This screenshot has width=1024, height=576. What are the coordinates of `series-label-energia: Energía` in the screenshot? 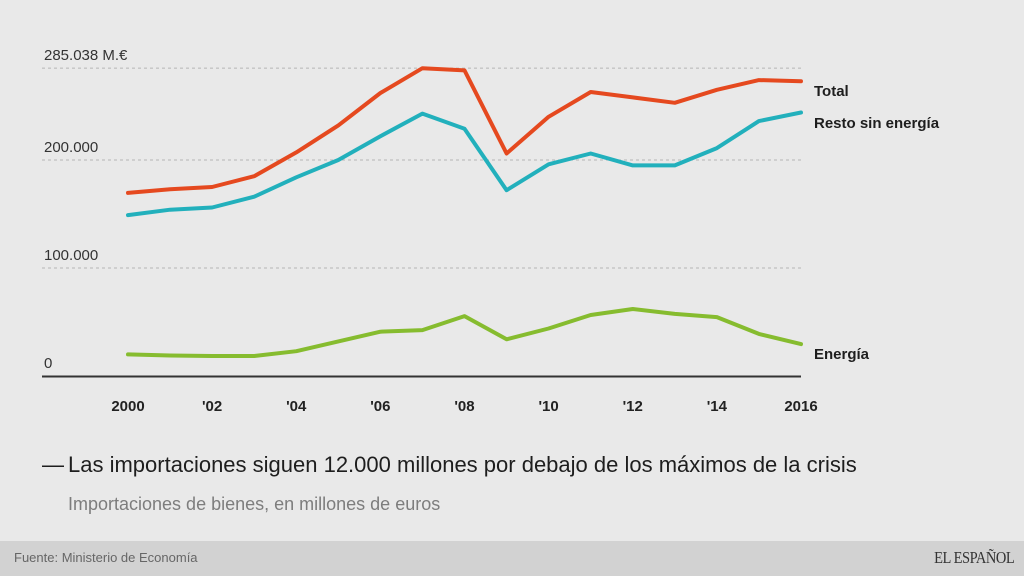 It's located at (842, 354).